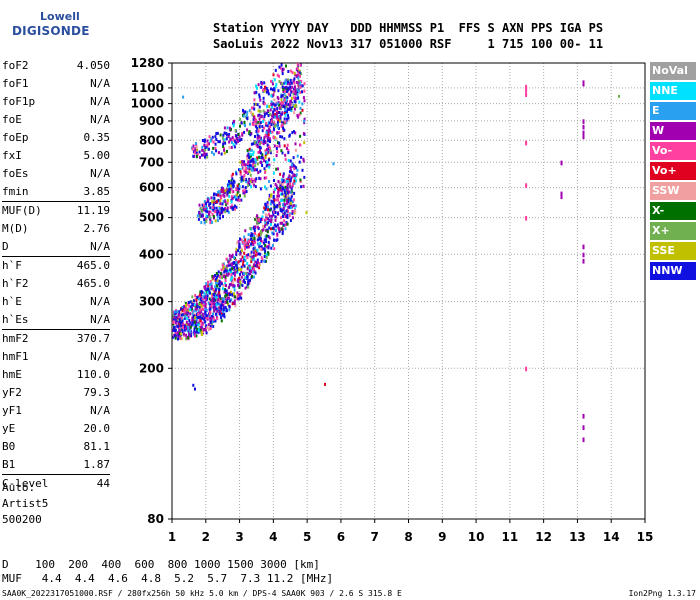 Image resolution: width=700 pixels, height=600 pixels. I want to click on auto-line1: Auto:, so click(19, 487).